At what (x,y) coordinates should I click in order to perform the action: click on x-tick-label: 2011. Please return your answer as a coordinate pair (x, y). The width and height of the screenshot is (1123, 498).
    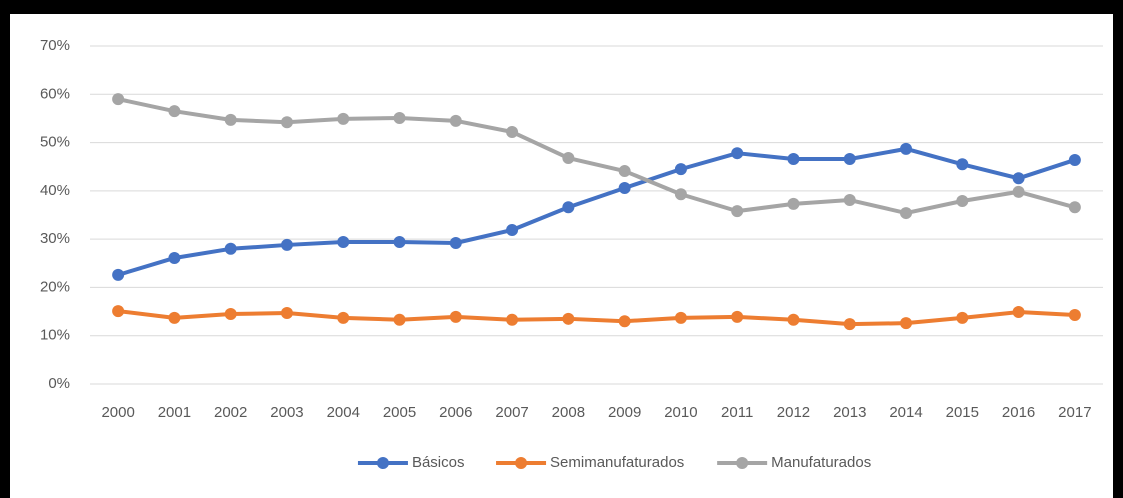
    Looking at the image, I should click on (737, 412).